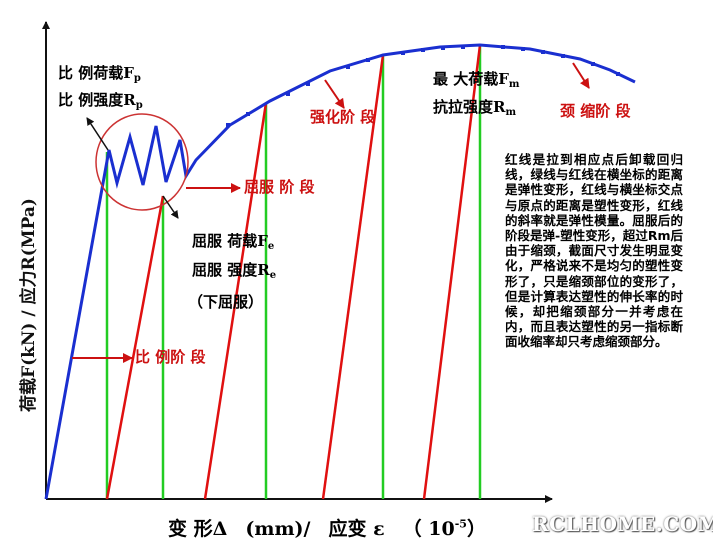  I want to click on yield-region-circle, so click(142, 162).